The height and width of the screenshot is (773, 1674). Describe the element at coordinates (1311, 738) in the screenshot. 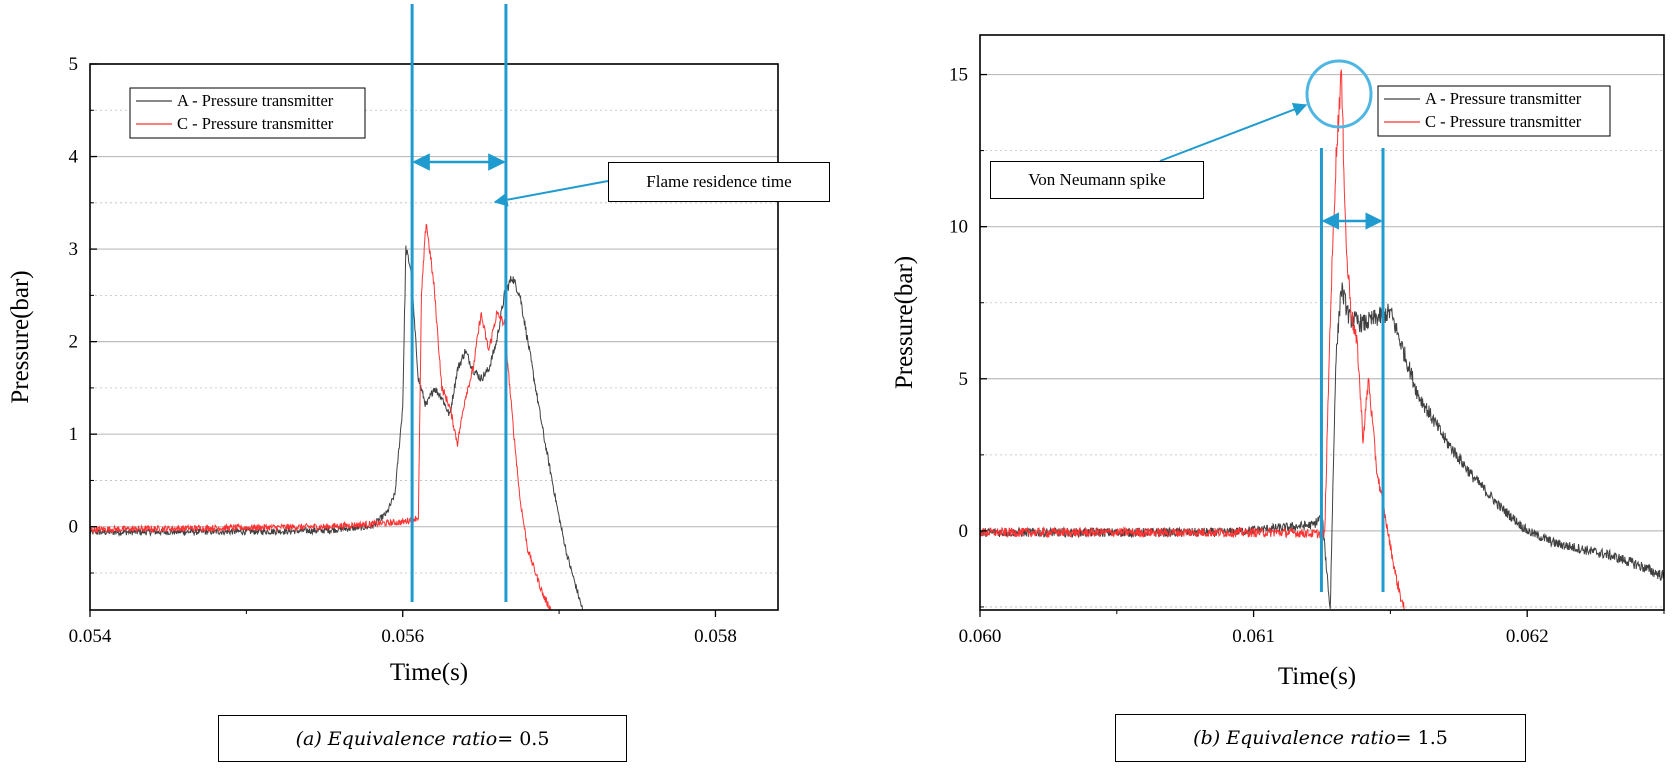

I see `caption-b-var: Equivalence ratio` at that location.